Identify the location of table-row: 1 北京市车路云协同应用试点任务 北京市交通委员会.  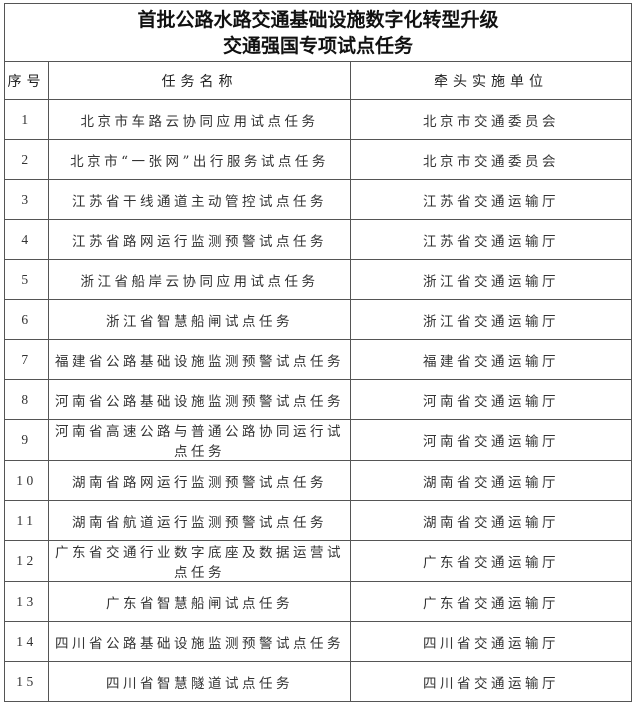
(318, 119).